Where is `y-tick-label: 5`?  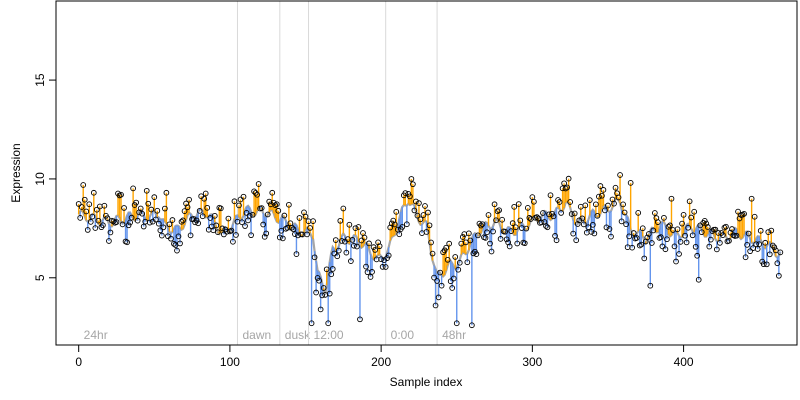 y-tick-label: 5 is located at coordinates (40, 277).